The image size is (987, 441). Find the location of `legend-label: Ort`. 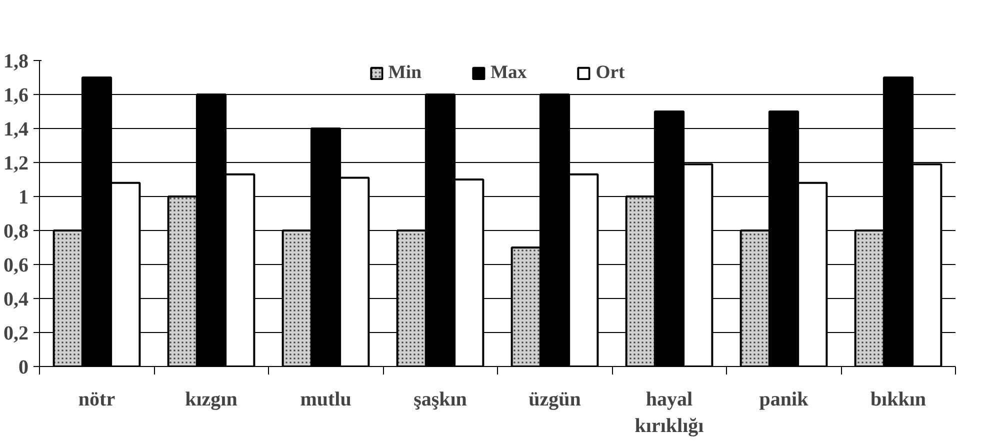

legend-label: Ort is located at coordinates (610, 73).